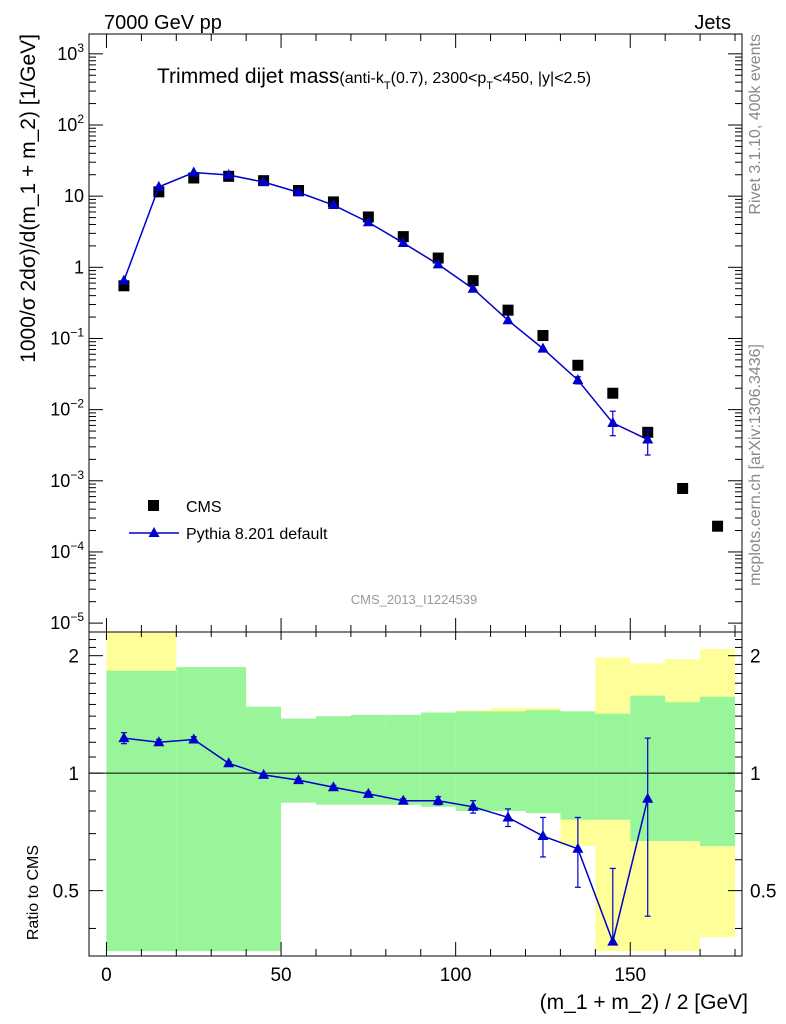 Image resolution: width=786 pixels, height=1024 pixels. What do you see at coordinates (542, 78) in the screenshot?
I see `title-sub3: <450, |y|<2.5)` at bounding box center [542, 78].